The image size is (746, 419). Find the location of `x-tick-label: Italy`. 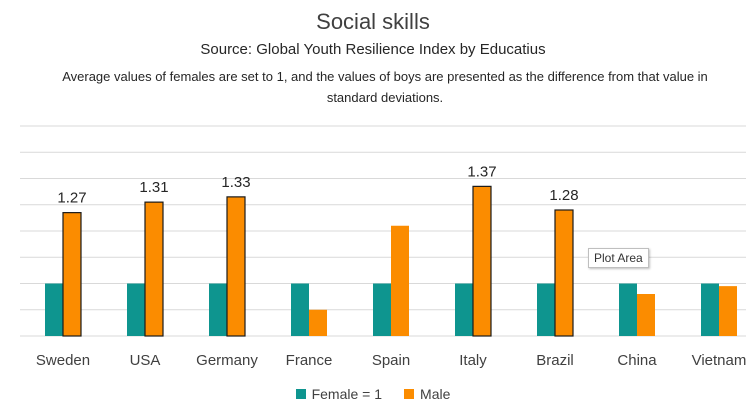

x-tick-label: Italy is located at coordinates (473, 360).